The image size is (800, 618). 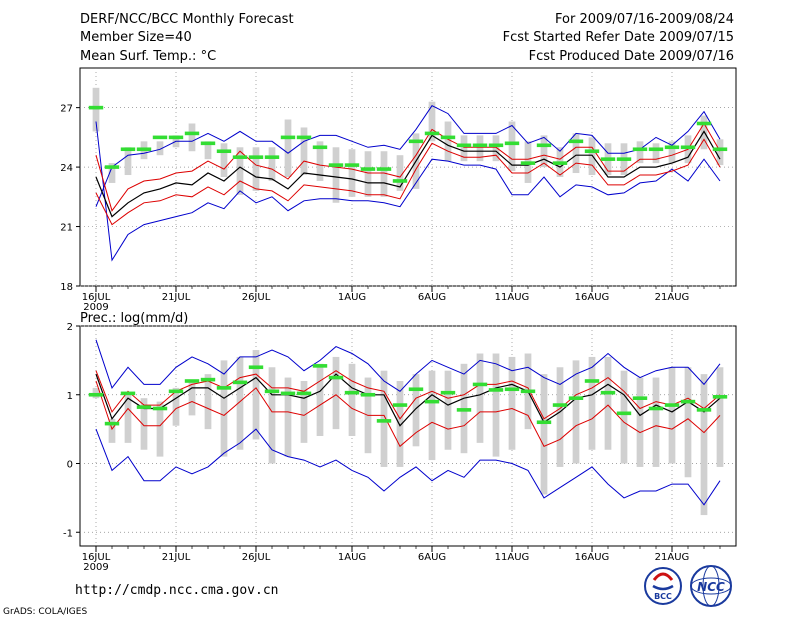 What do you see at coordinates (177, 590) in the screenshot?
I see `footer-url: http://cmdp.ncc.cma.gov.cn` at bounding box center [177, 590].